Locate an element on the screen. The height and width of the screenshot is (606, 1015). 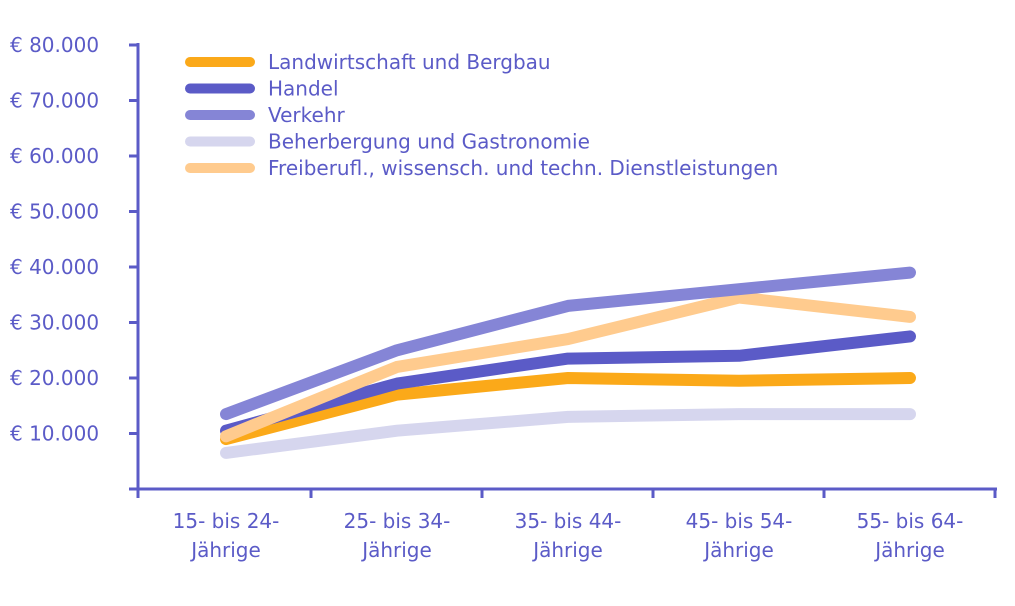
legend-label: Beherbergung und Gastronomie is located at coordinates (429, 142).